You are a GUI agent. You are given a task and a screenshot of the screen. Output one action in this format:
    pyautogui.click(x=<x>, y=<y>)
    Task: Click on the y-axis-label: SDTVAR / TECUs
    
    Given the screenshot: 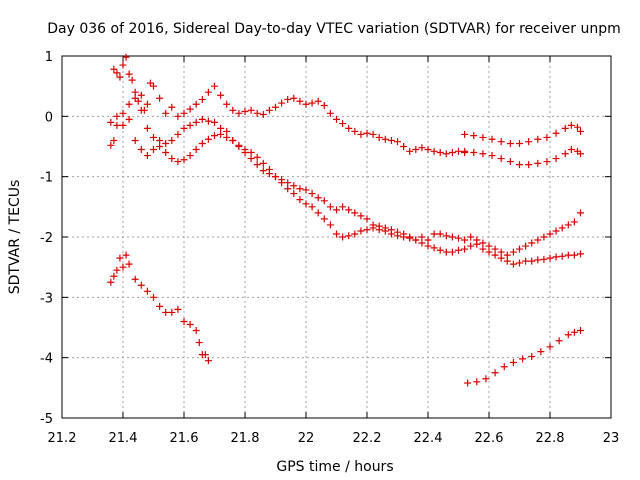 What is the action you would take?
    pyautogui.click(x=15, y=237)
    